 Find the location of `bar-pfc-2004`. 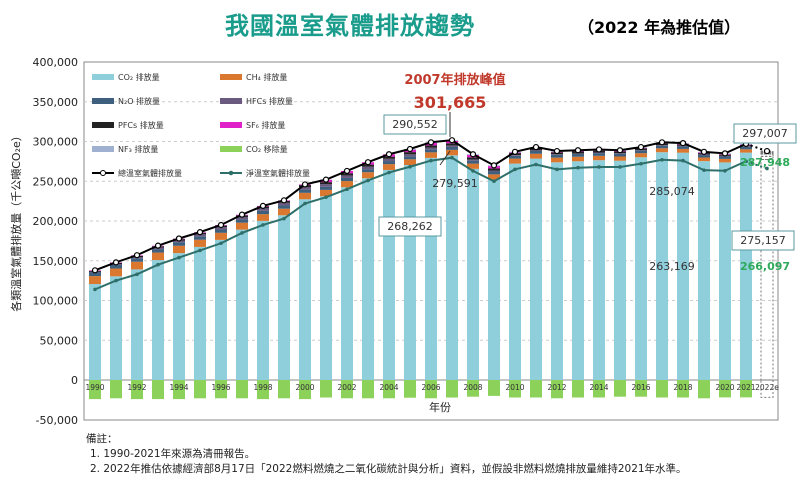

bar-pfc-2004 is located at coordinates (389, 157).